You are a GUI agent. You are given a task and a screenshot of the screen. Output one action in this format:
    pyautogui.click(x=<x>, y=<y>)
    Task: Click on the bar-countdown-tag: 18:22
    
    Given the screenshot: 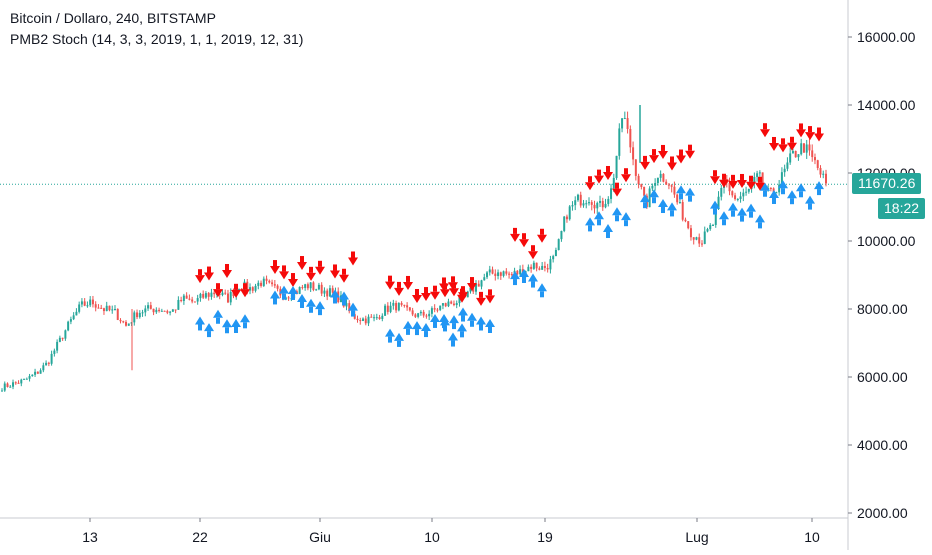 What is the action you would take?
    pyautogui.click(x=902, y=208)
    